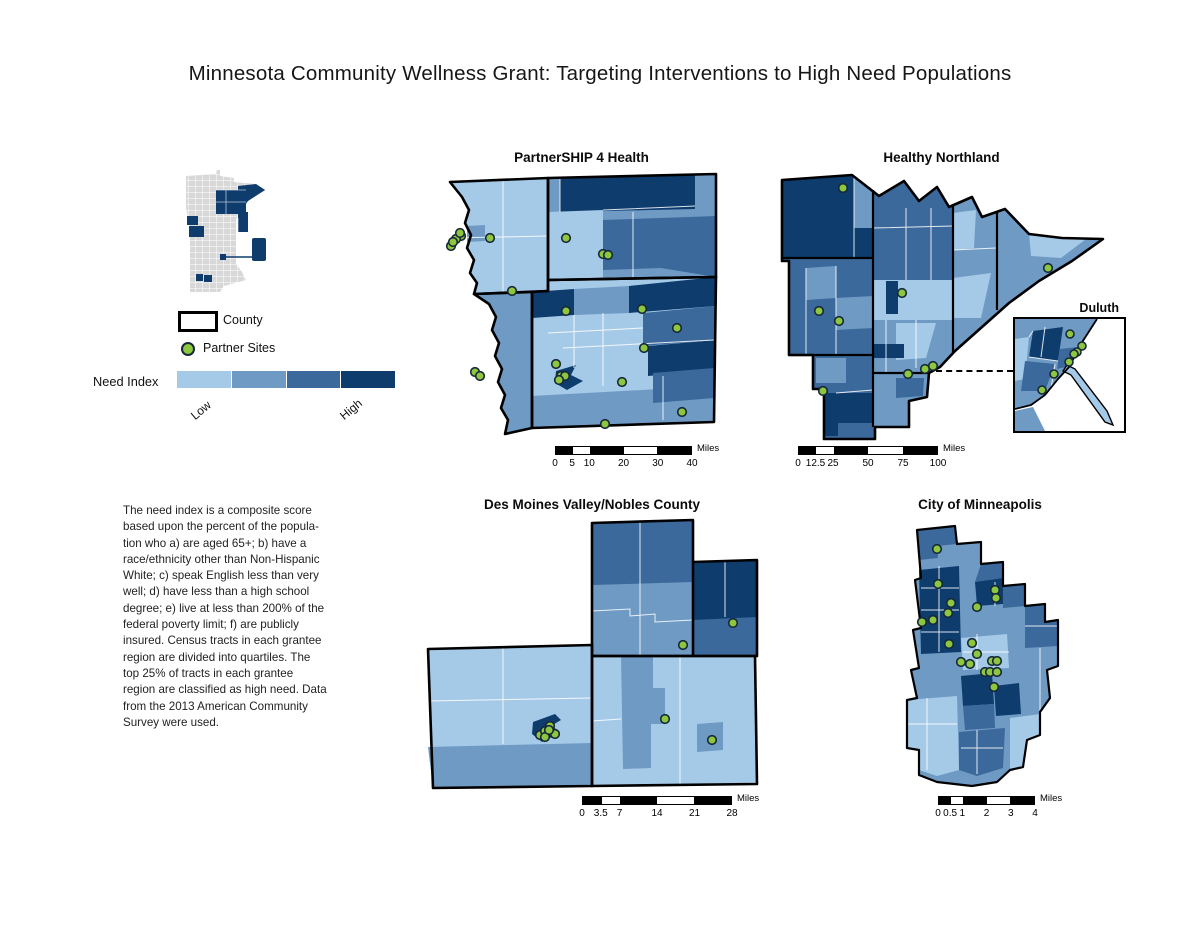  I want to click on northland-scale-bar: Miles 0 12.5 25 50 75 100, so click(880, 457).